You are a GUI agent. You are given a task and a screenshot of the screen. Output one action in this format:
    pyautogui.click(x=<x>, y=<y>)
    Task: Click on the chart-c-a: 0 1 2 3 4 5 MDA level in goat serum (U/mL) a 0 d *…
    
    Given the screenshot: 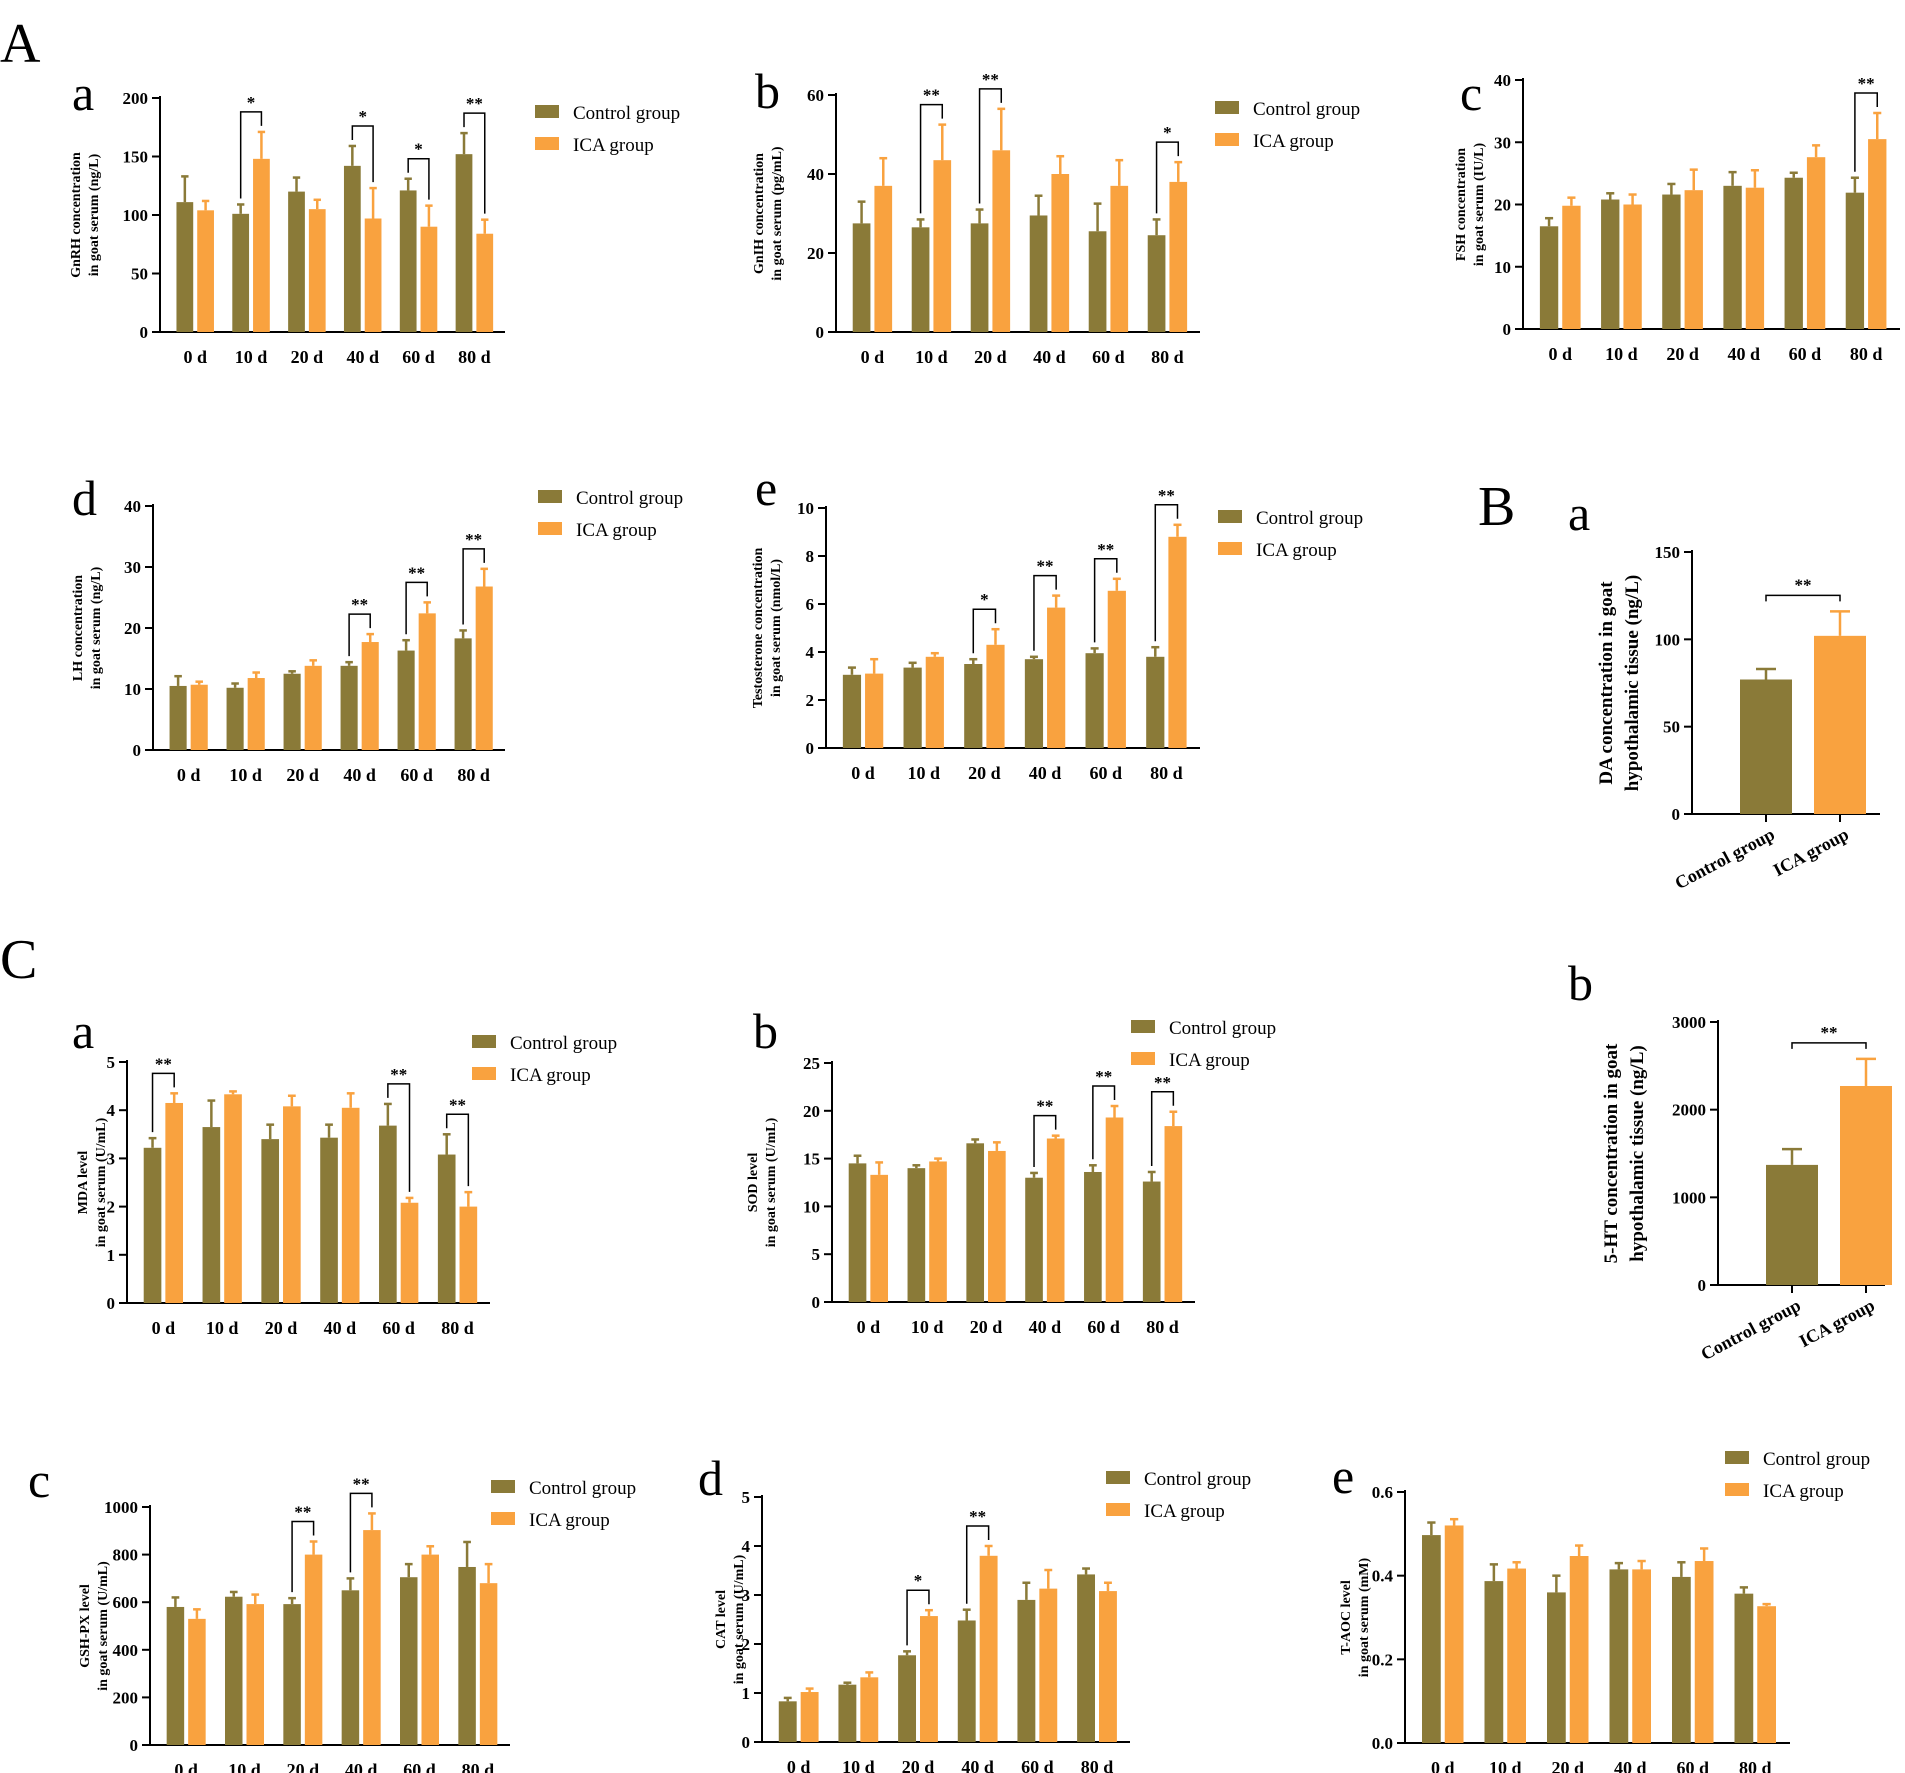 What is the action you would take?
    pyautogui.click(x=344, y=1170)
    